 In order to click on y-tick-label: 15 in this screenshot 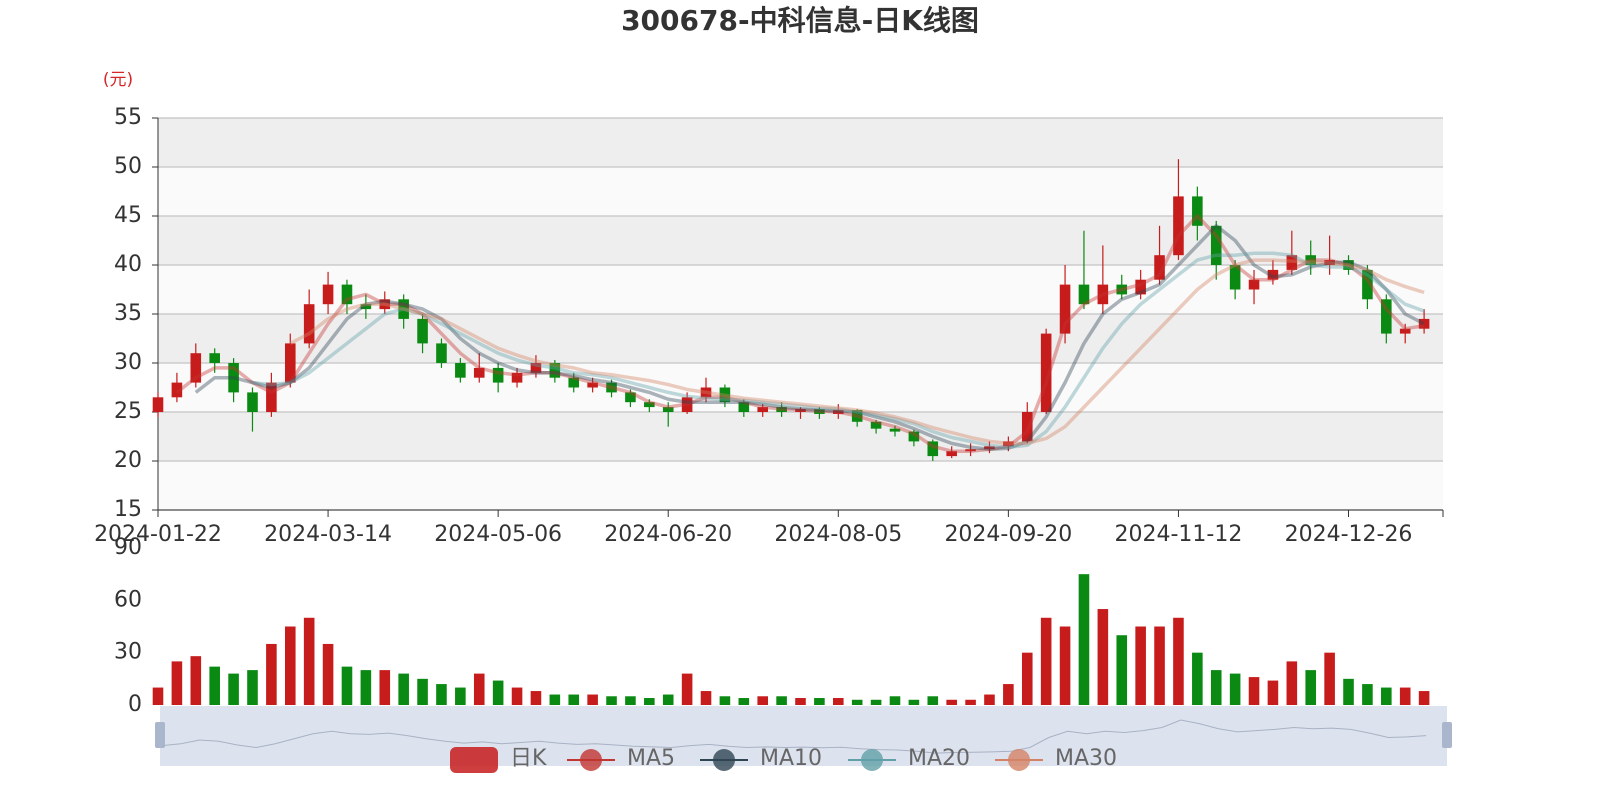, I will do `click(128, 509)`.